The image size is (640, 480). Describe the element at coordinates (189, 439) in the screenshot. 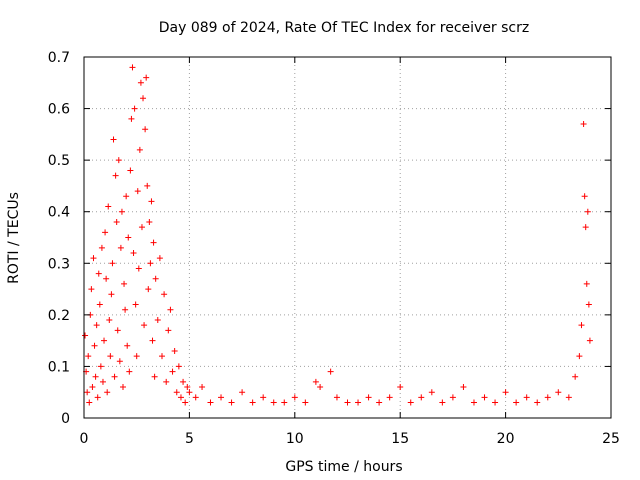

I see `x-tick-label: 5` at that location.